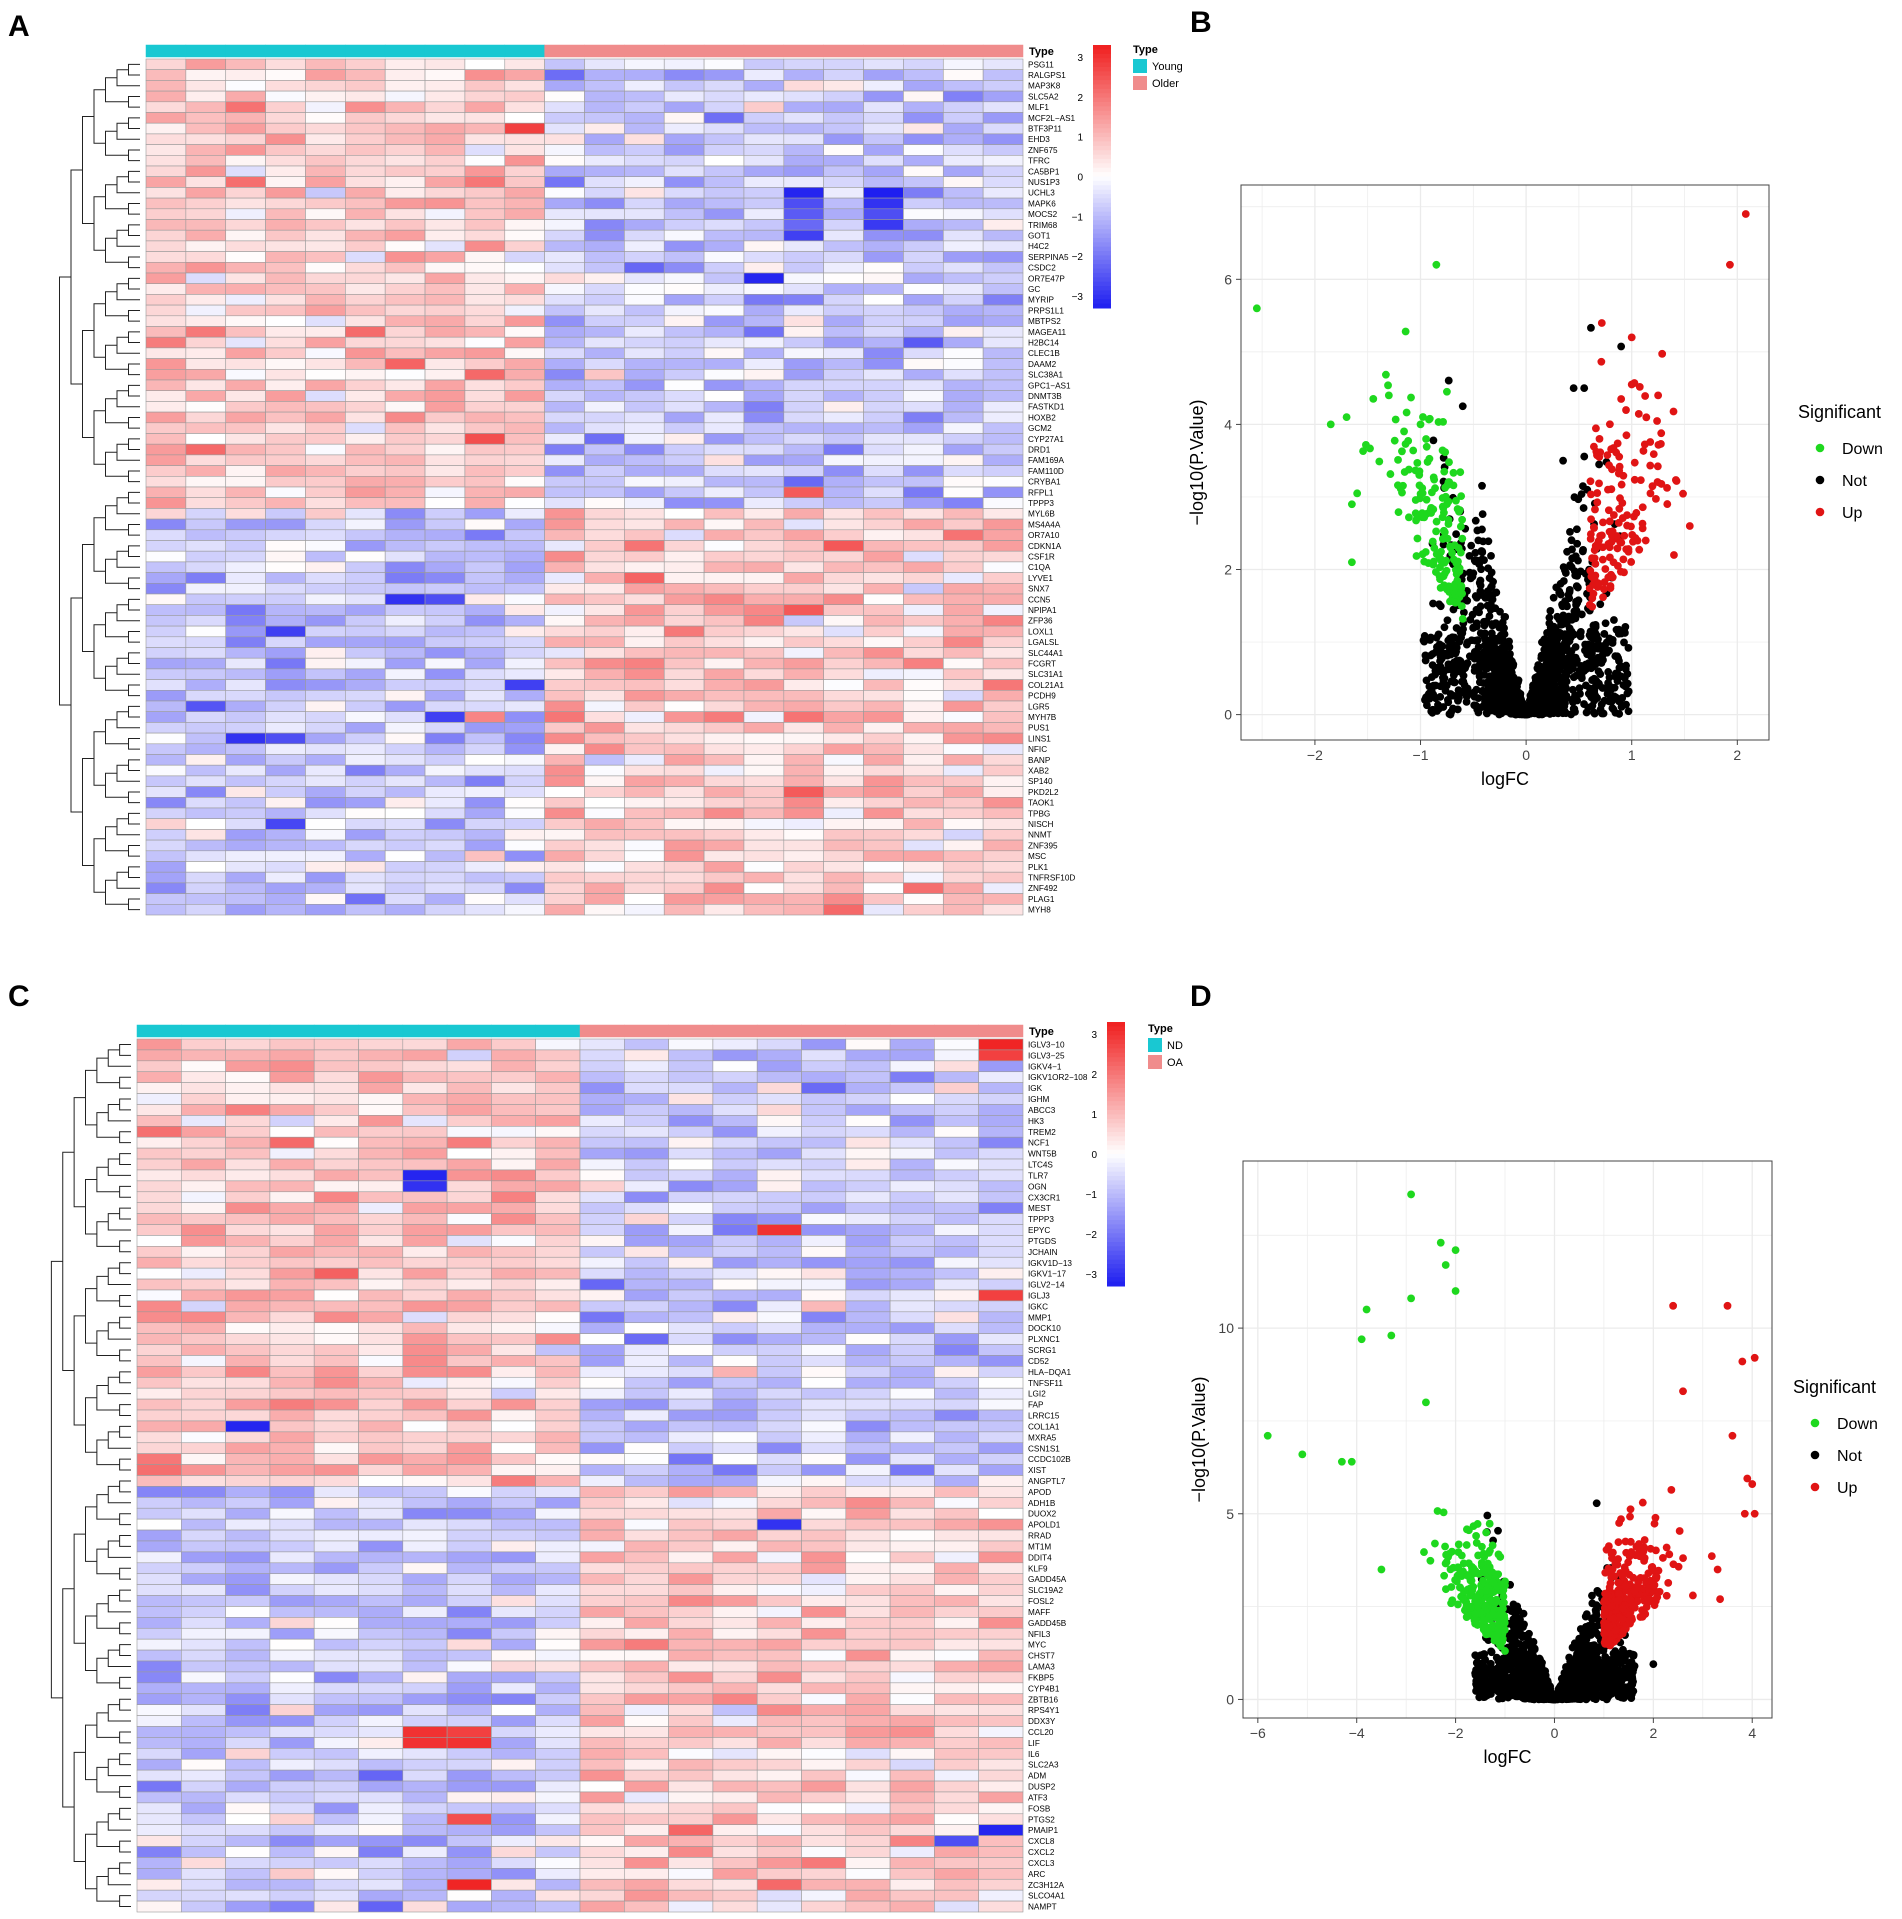 This screenshot has width=1902, height=1919. Describe the element at coordinates (1040, 1317) in the screenshot. I see `gene-label: MMP1` at that location.